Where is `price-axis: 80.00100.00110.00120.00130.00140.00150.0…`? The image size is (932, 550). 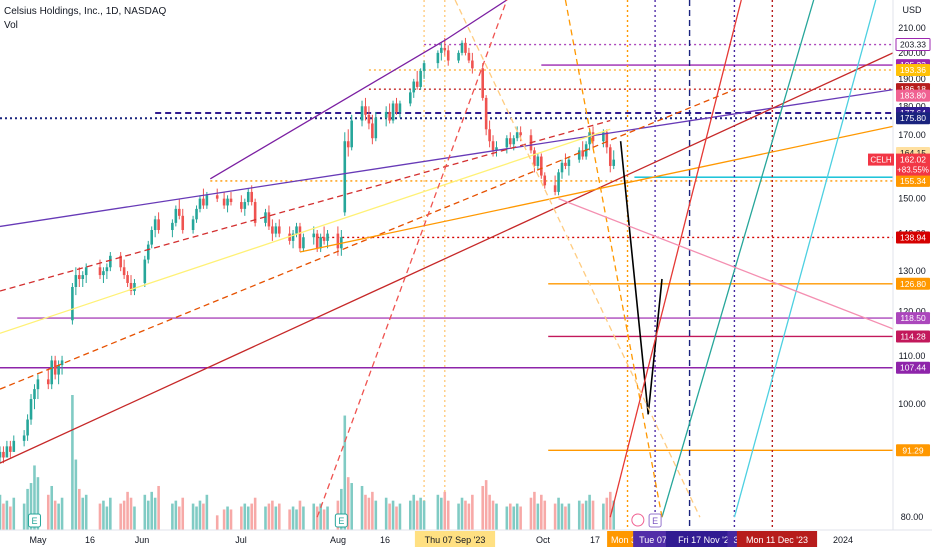
price-axis: 80.00100.00110.00120.00130.00140.00150.0… is located at coordinates (912, 275).